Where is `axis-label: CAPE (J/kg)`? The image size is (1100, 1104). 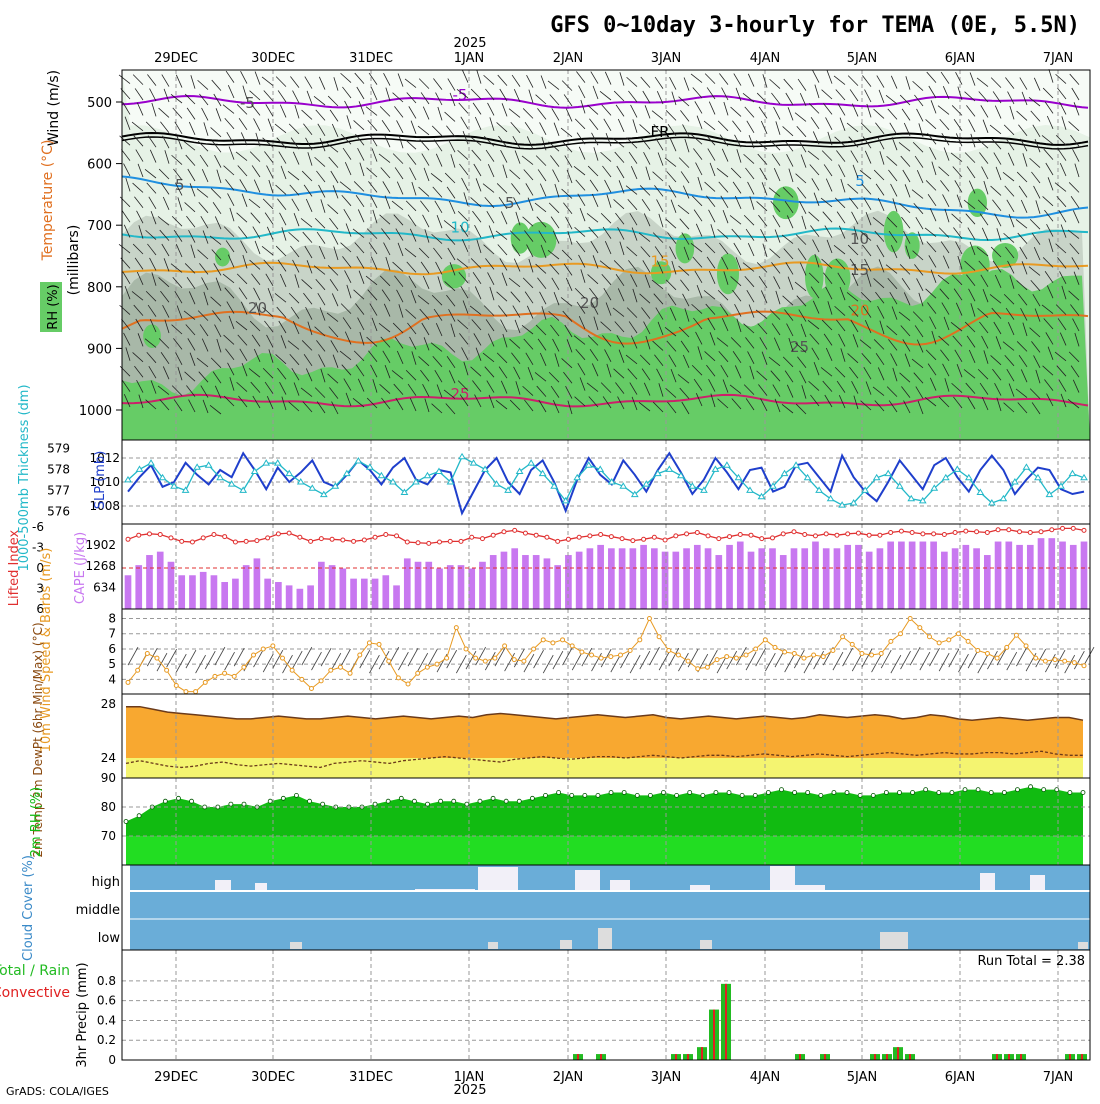
axis-label: CAPE (J/kg) is located at coordinates (80, 568).